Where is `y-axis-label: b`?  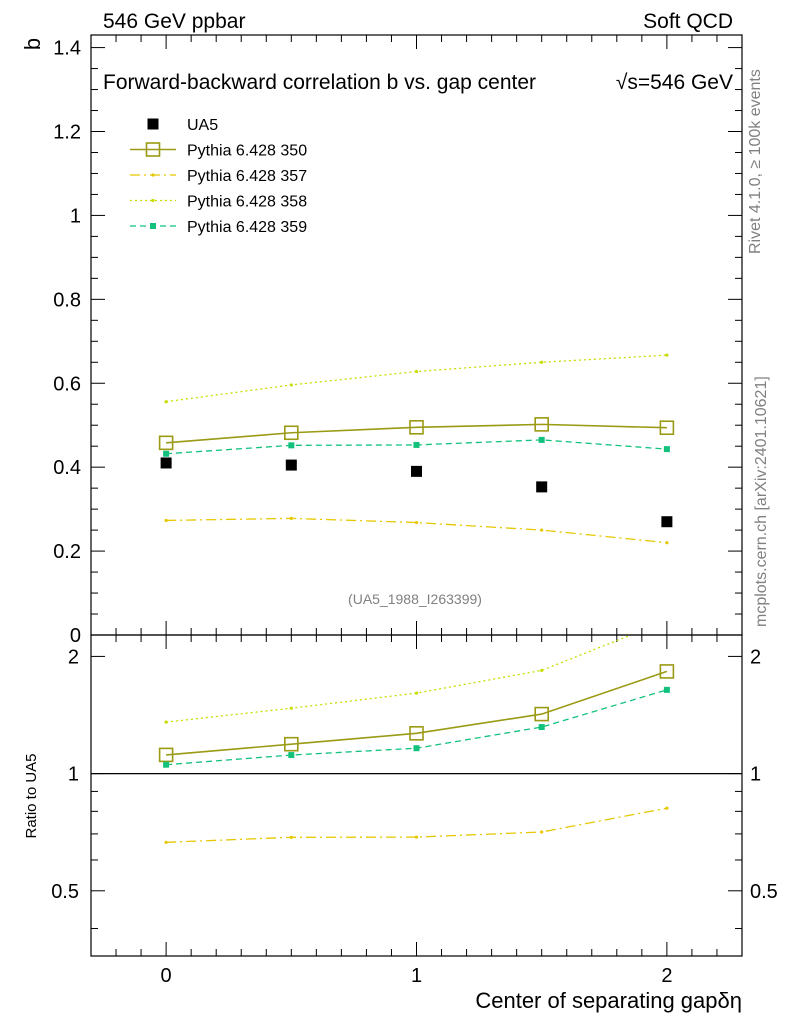 y-axis-label: b is located at coordinates (32, 44).